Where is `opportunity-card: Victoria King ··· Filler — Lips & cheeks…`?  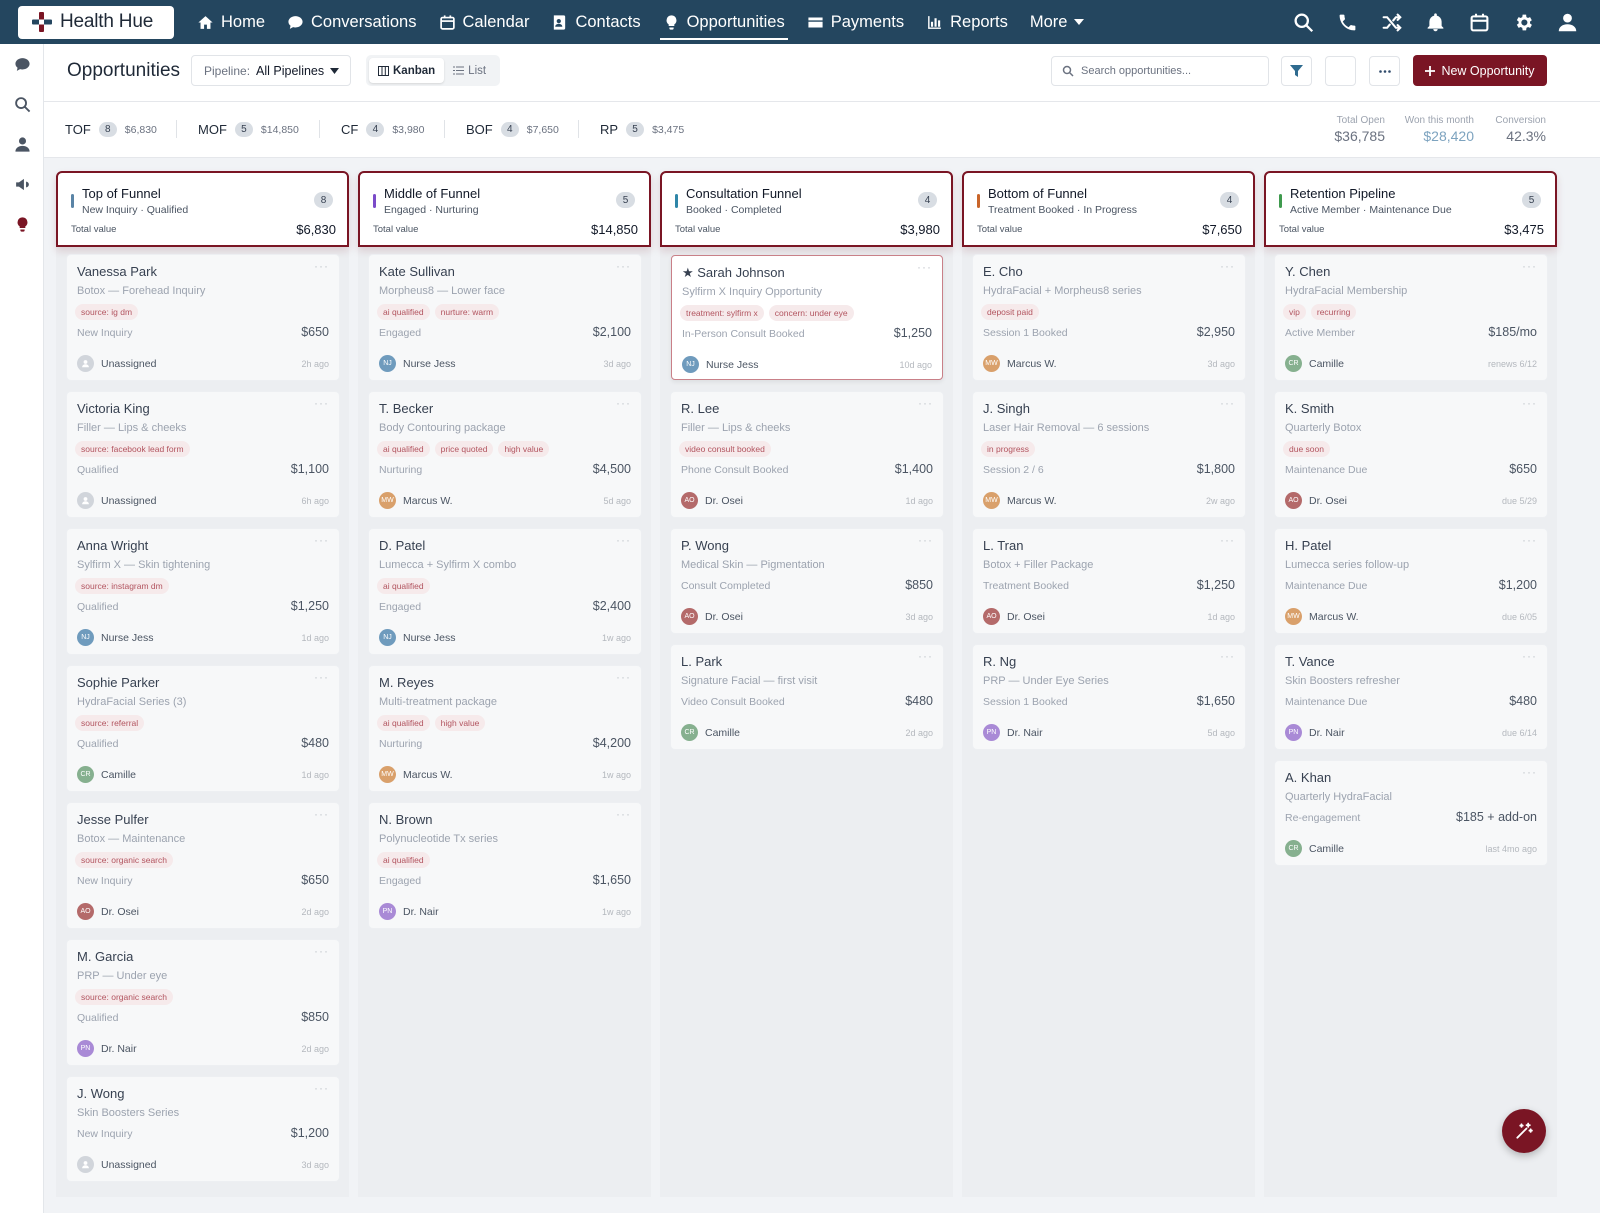
opportunity-card: Victoria King ··· Filler — Lips & cheeks… is located at coordinates (203, 454).